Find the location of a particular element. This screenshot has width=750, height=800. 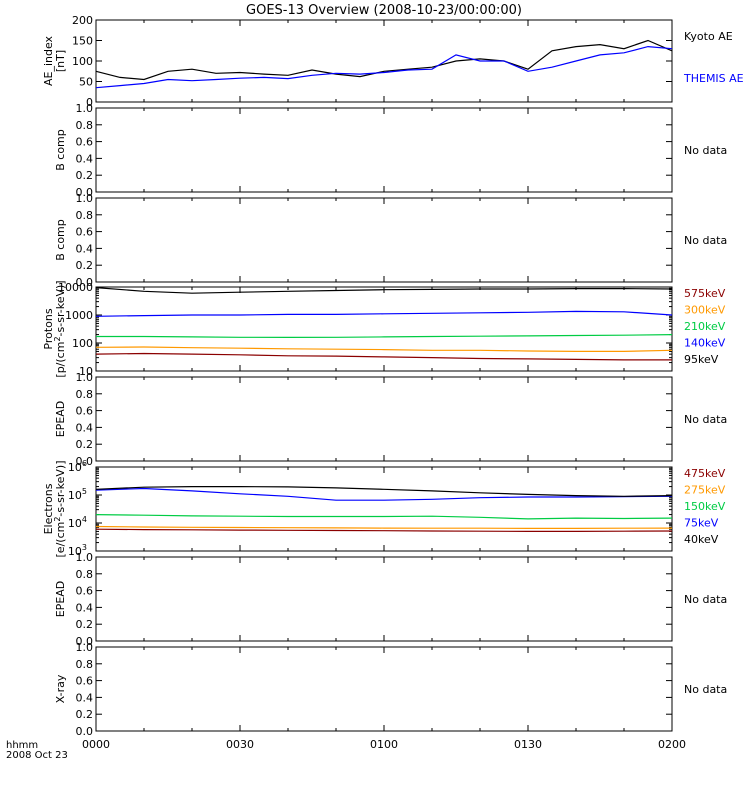

y-tick-label: 10000 is located at coordinates (75, 287).